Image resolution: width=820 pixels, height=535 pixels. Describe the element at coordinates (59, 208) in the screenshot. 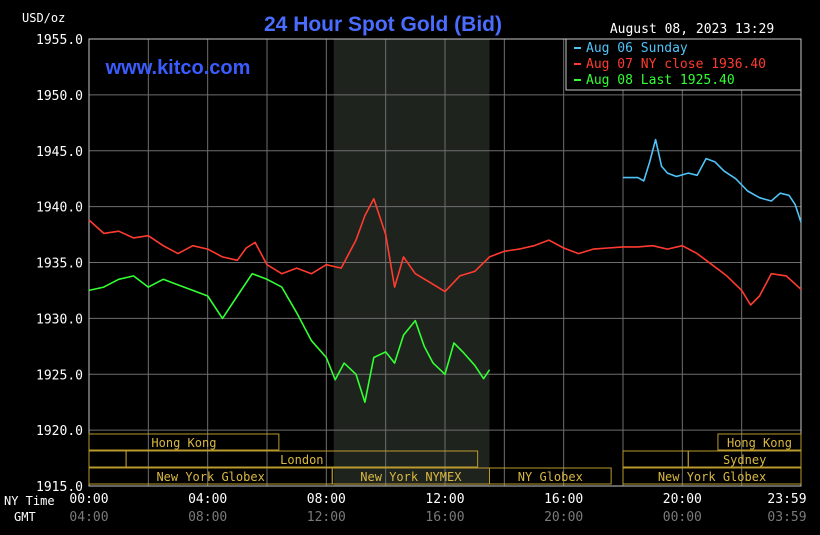

I see `y-tick-label: 1940.0` at that location.